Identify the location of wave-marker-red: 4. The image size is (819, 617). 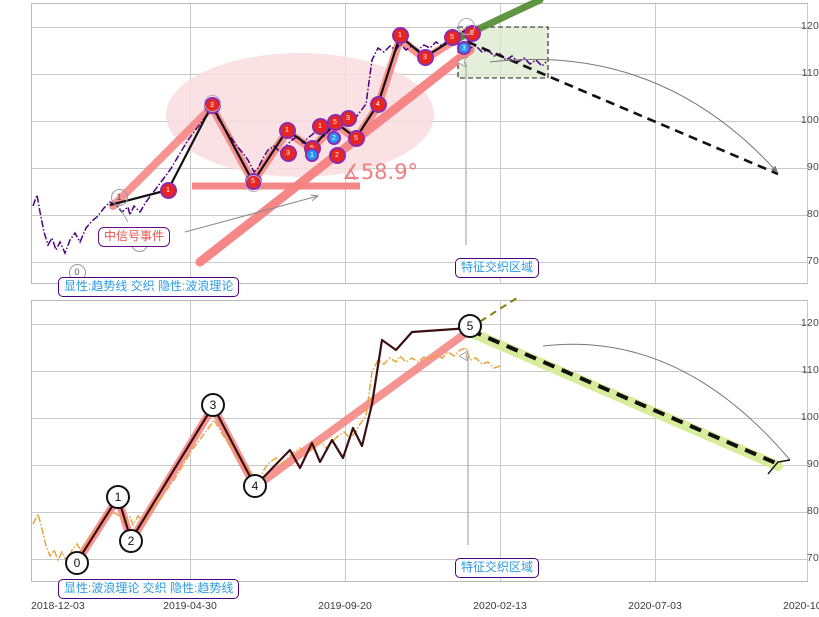
(378, 104).